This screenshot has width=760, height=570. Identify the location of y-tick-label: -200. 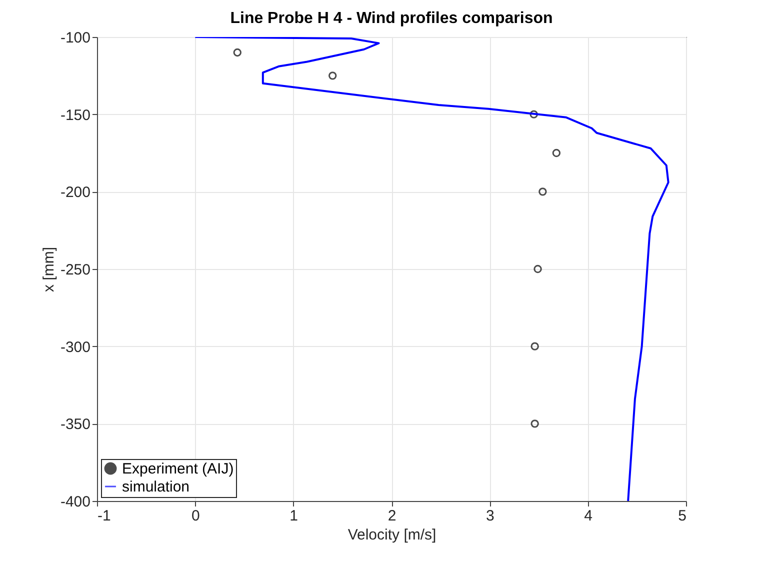
(75, 193).